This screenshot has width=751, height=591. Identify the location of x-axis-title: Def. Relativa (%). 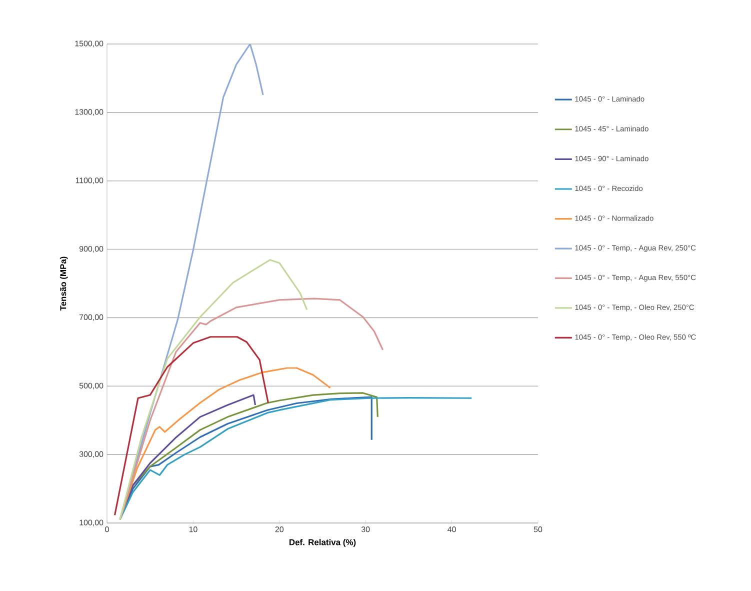
(322, 542).